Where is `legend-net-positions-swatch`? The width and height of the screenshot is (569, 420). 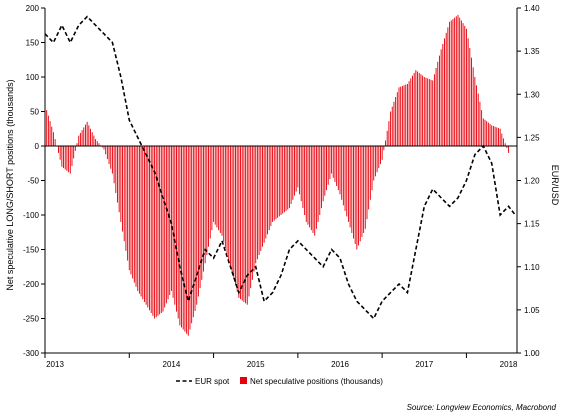
legend-net-positions-swatch is located at coordinates (243, 380).